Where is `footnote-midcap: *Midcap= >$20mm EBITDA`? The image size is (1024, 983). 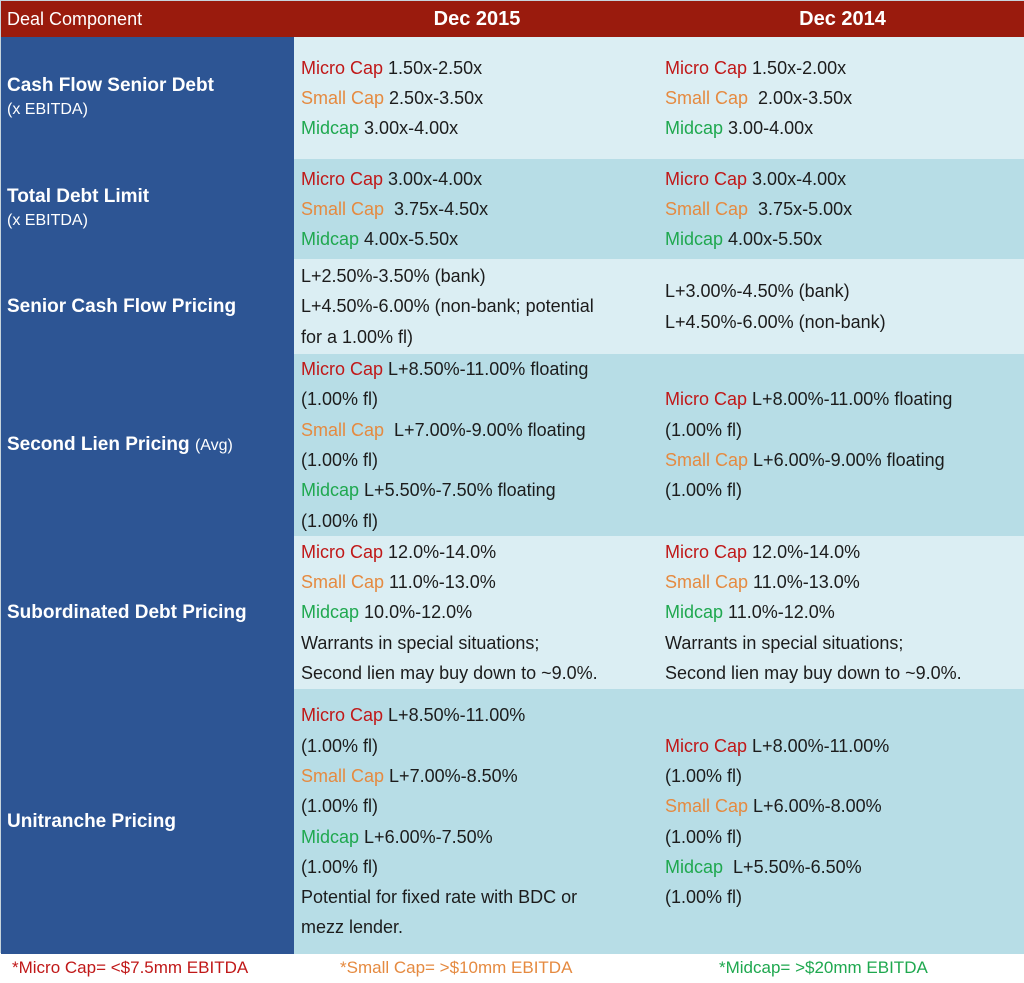 footnote-midcap: *Midcap= >$20mm EBITDA is located at coordinates (823, 967).